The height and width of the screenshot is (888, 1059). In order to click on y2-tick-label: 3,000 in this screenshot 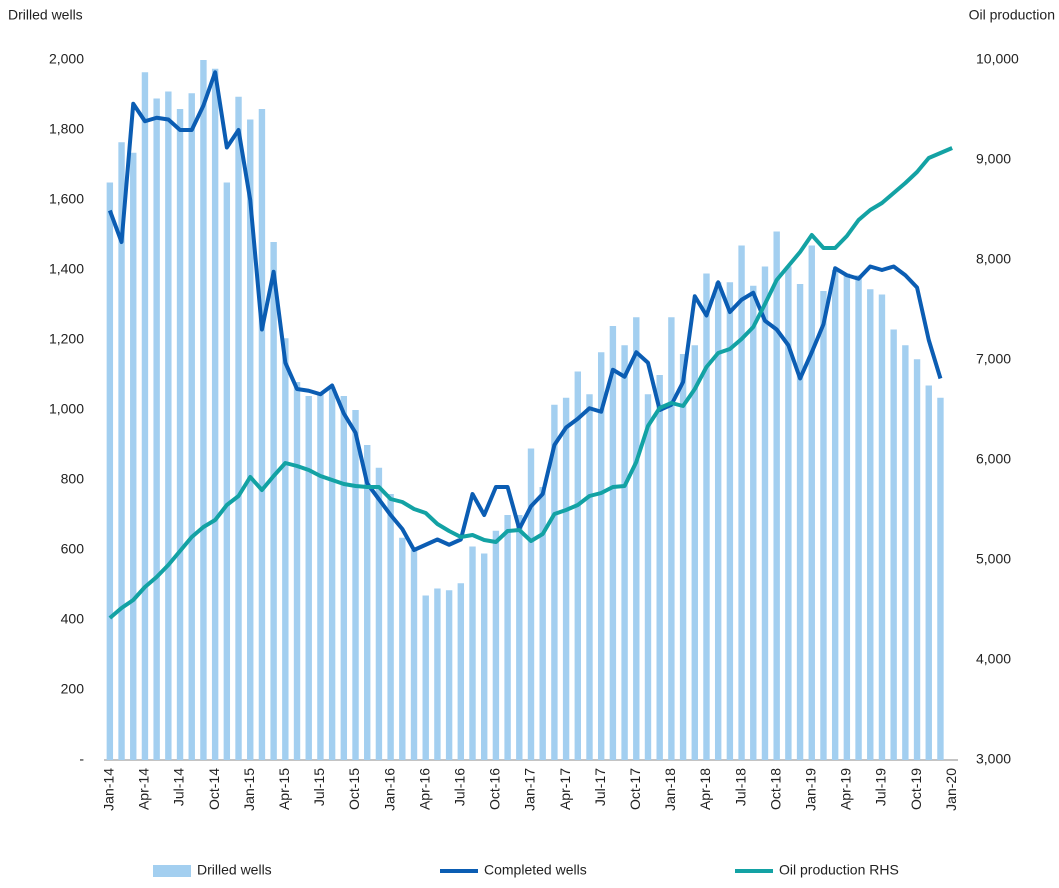, I will do `click(993, 759)`.